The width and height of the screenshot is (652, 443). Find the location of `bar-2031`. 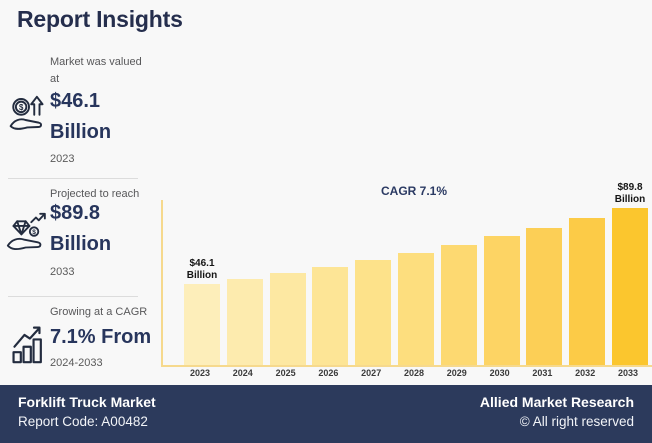

bar-2031 is located at coordinates (544, 296).